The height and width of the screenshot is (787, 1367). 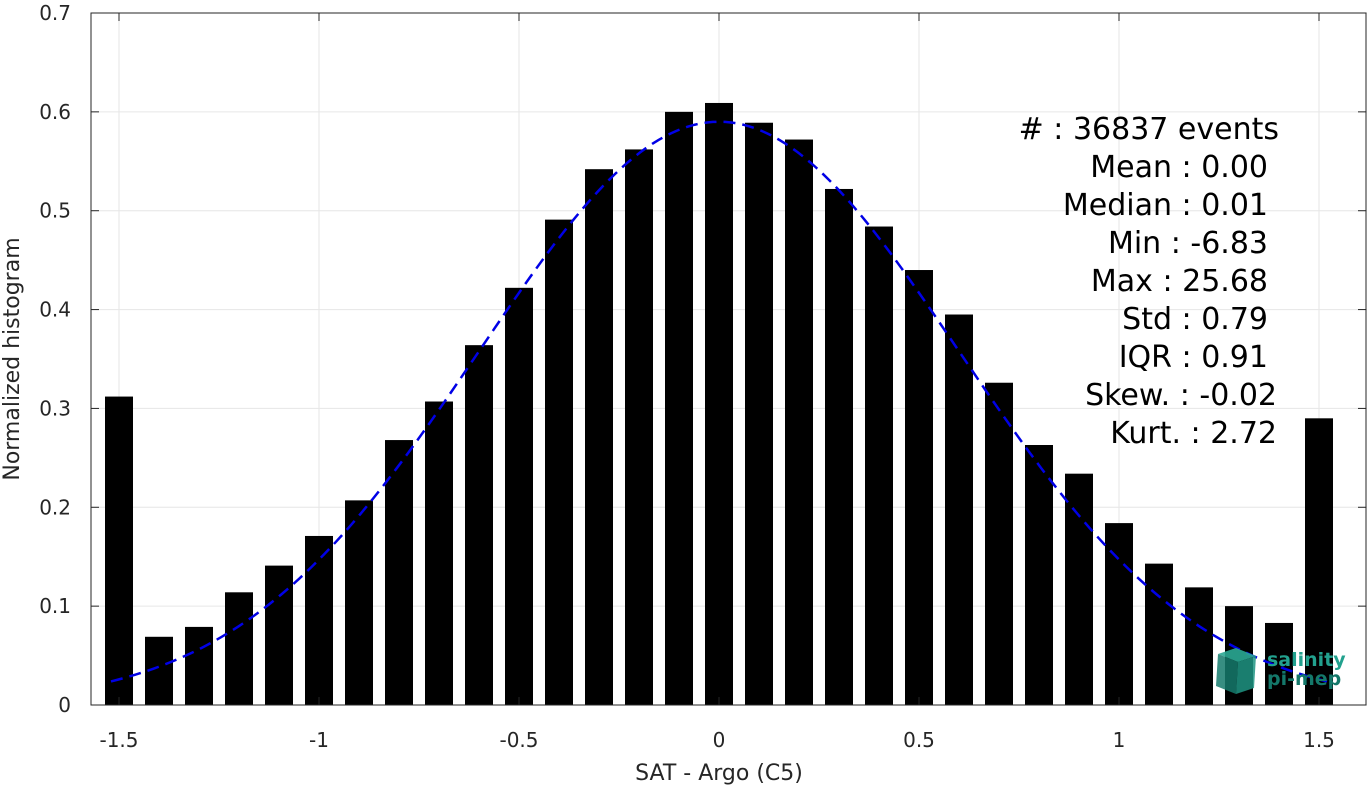 What do you see at coordinates (1119, 740) in the screenshot?
I see `x-tick-label: 1` at bounding box center [1119, 740].